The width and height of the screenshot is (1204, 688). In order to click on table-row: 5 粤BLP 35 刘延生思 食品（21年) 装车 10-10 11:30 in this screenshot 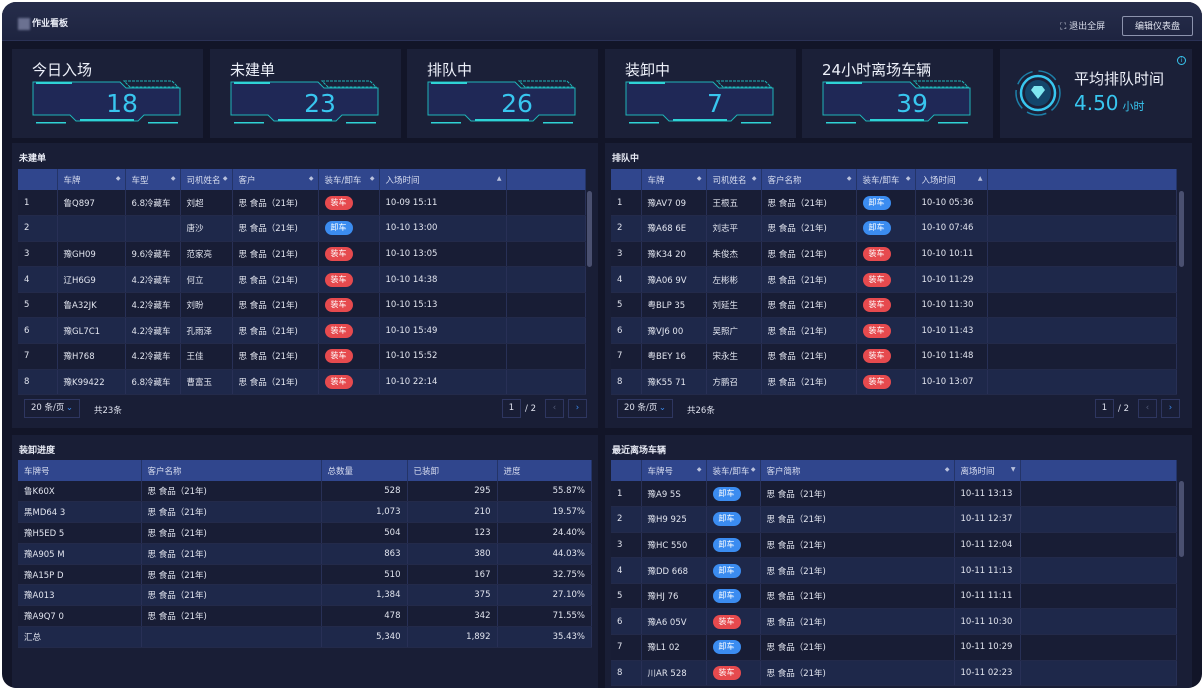, I will do `click(894, 305)`.